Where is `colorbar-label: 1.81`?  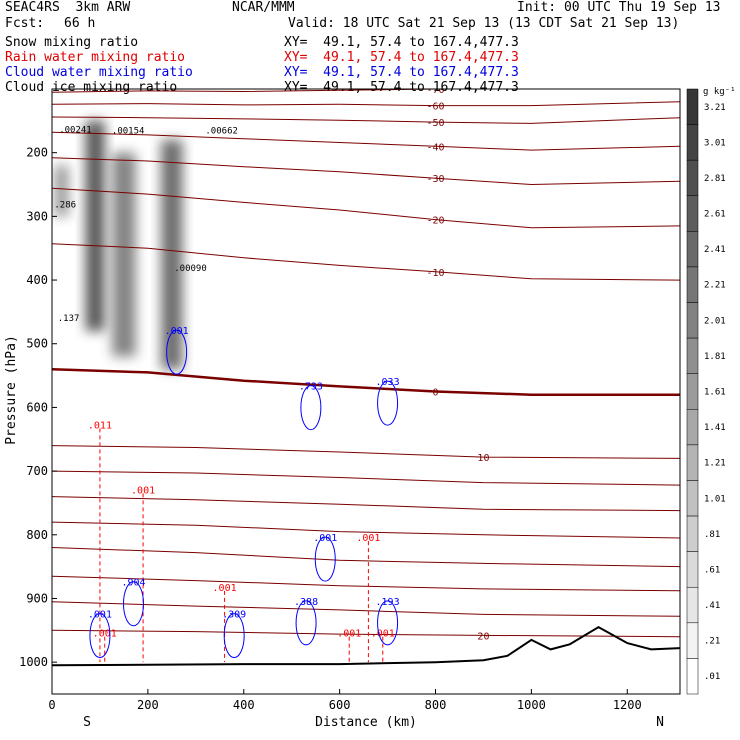 colorbar-label: 1.81 is located at coordinates (715, 357).